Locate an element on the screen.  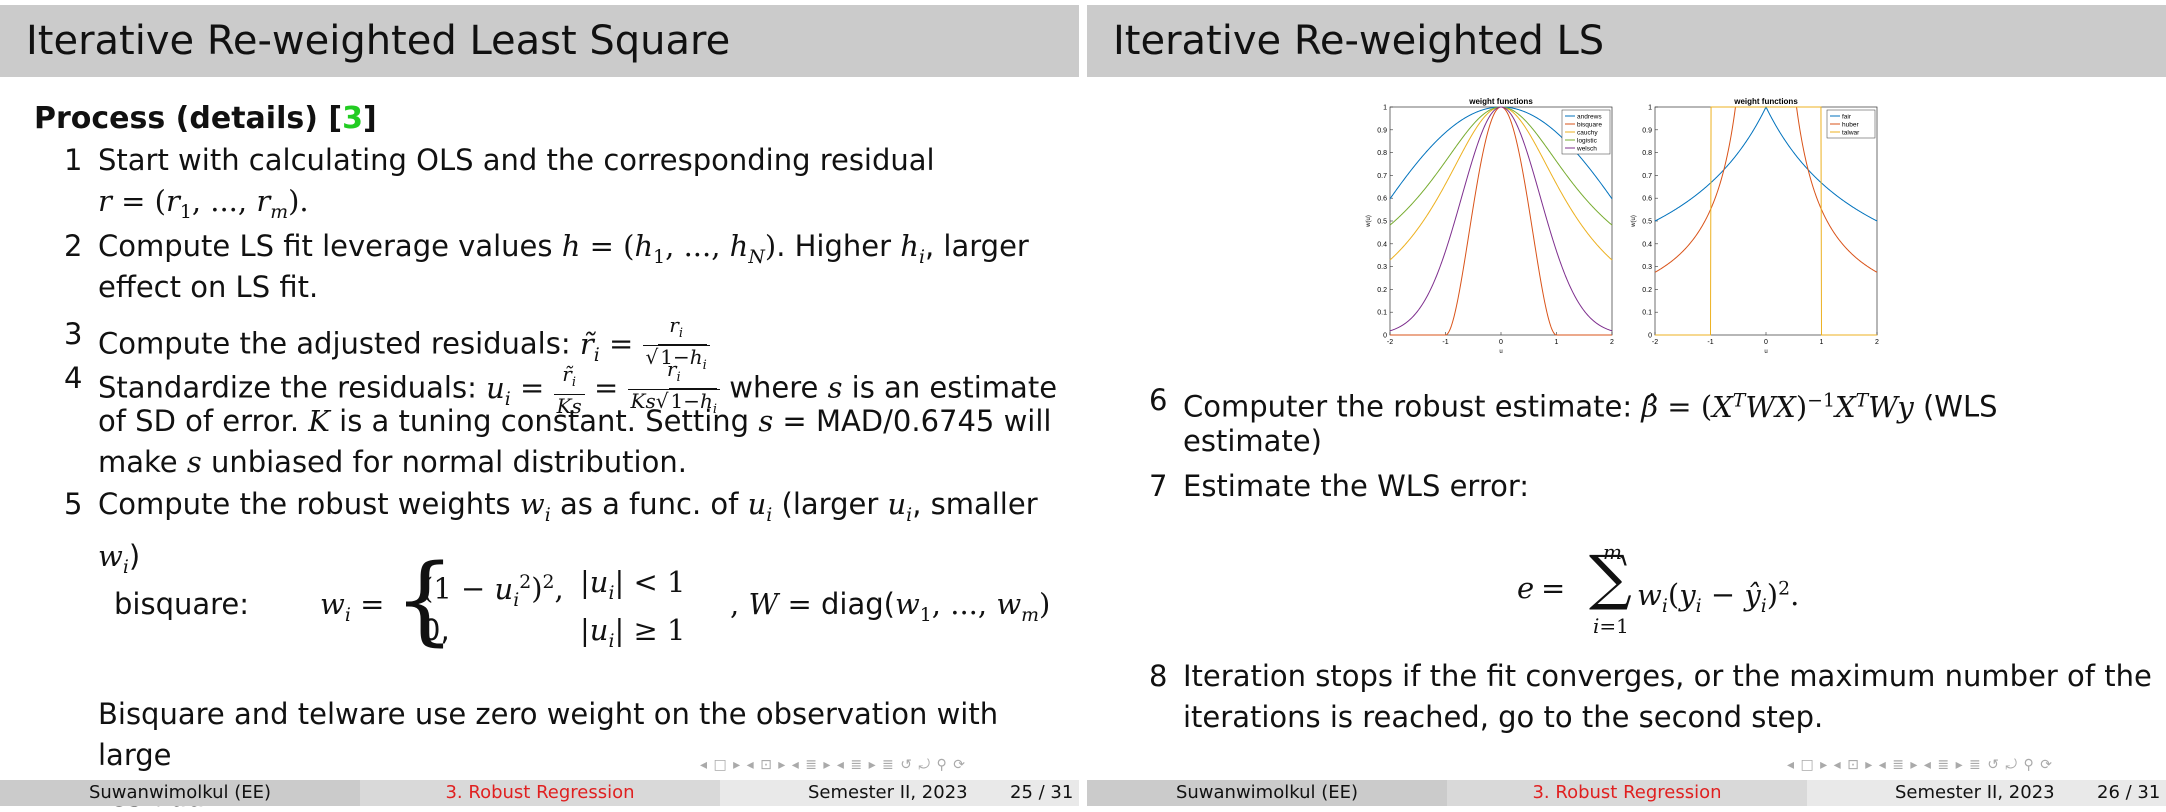
legend-entry: andrews is located at coordinates (1589, 117).